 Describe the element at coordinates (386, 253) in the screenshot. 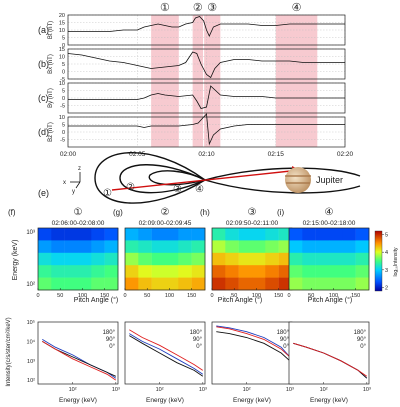

I see `colorbar-tick-label-2: 4` at that location.